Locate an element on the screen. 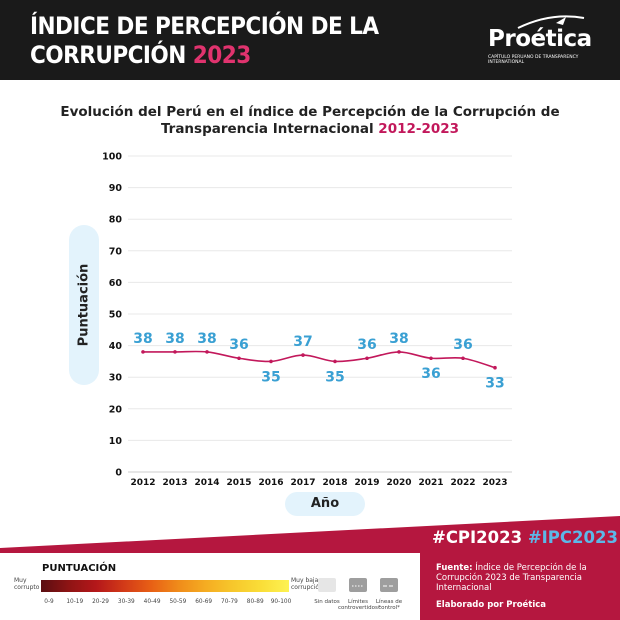  x-tick-label: 2021 is located at coordinates (430, 483).